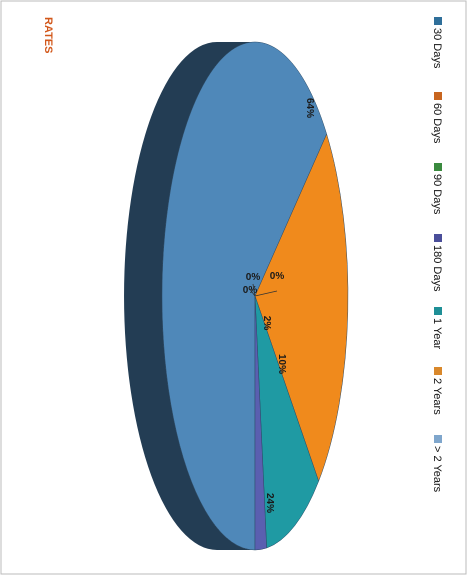 This screenshot has width=467, height=575. Describe the element at coordinates (269, 503) in the screenshot. I see `data-label-1: 24%` at that location.